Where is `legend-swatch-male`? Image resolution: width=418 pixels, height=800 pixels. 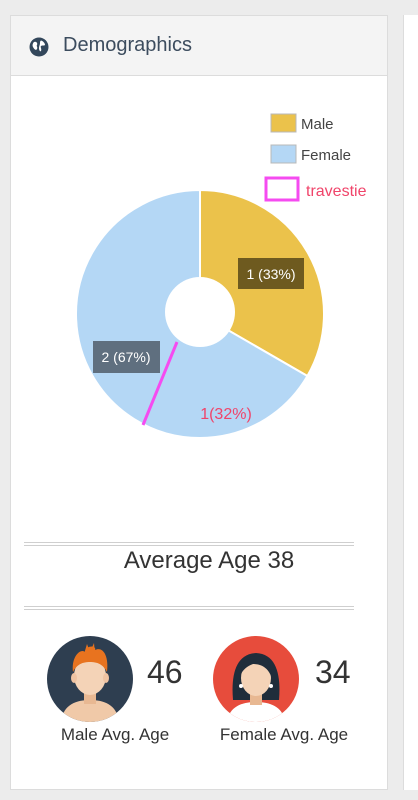
legend-swatch-male is located at coordinates (283, 123).